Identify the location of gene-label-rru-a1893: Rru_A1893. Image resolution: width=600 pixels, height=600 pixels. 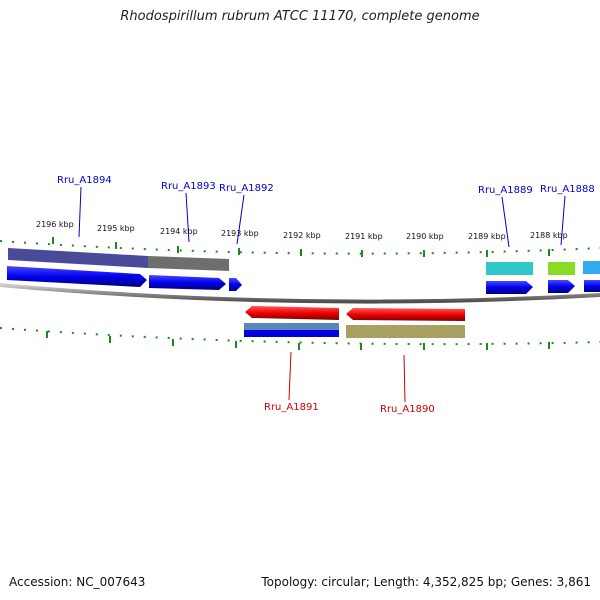
(188, 186).